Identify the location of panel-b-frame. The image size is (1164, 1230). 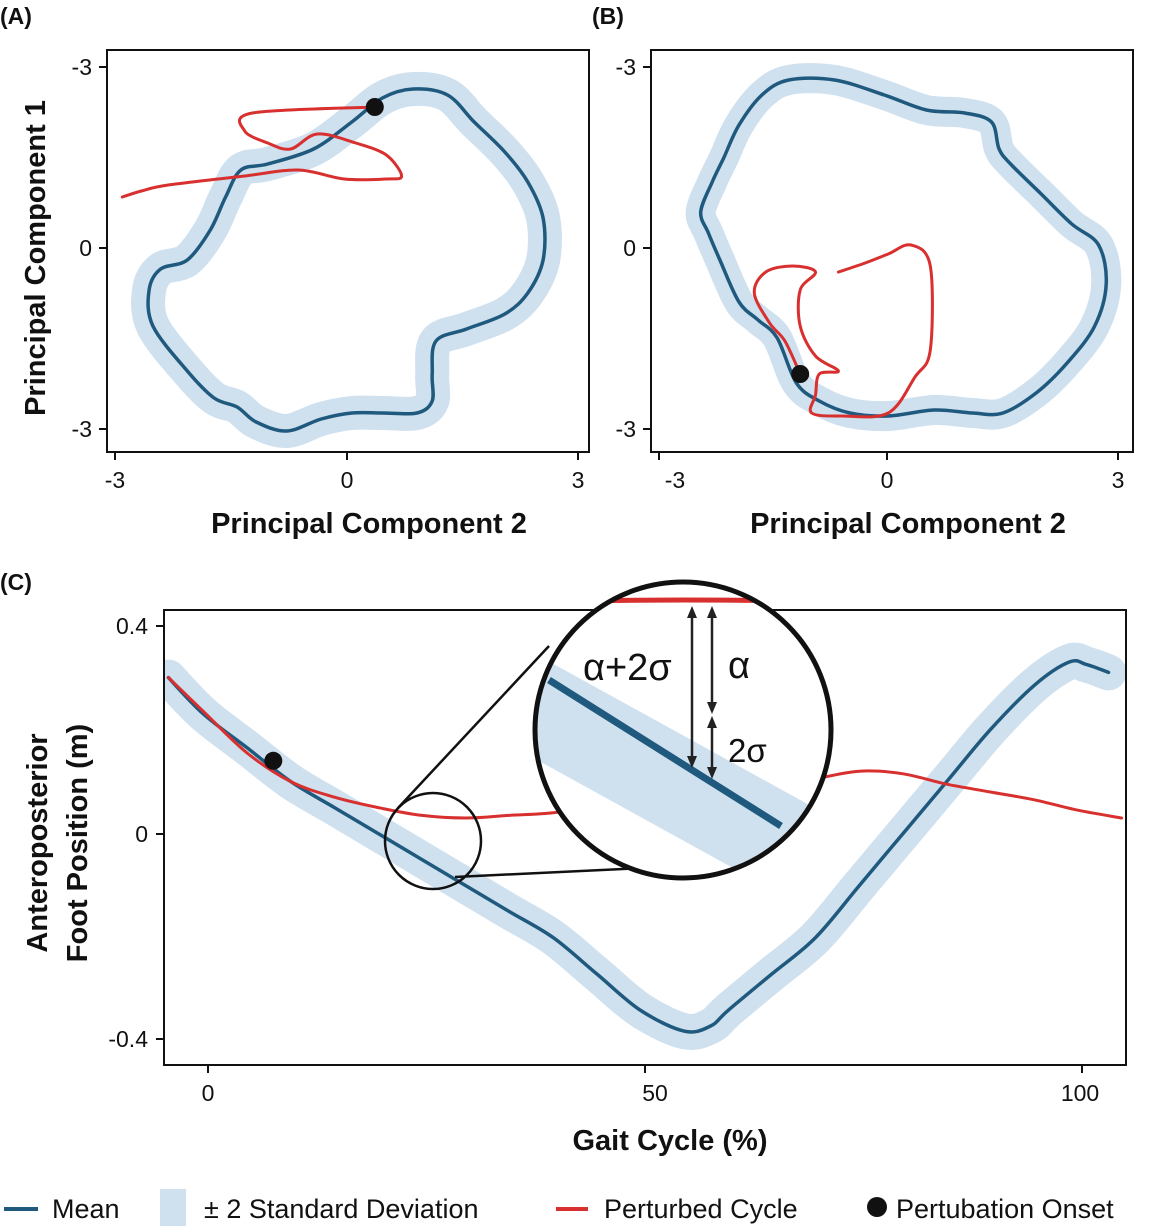
(892, 251).